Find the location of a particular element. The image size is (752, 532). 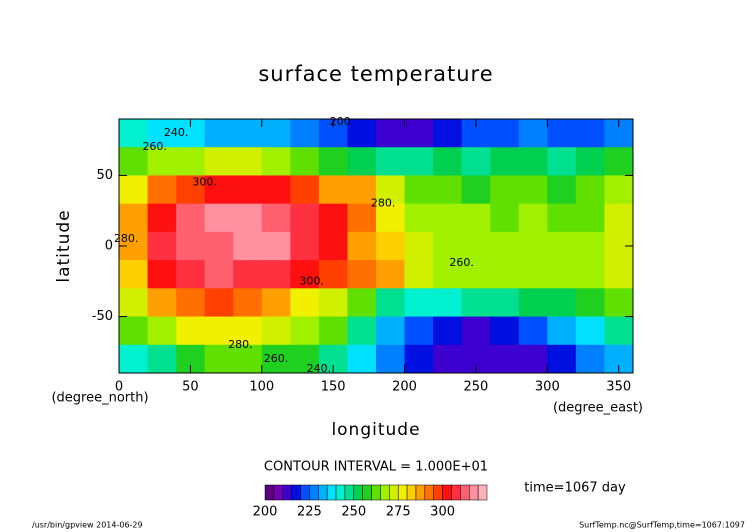

footer-left: /usr/bin/gpview 2014-06-29 is located at coordinates (87, 525).